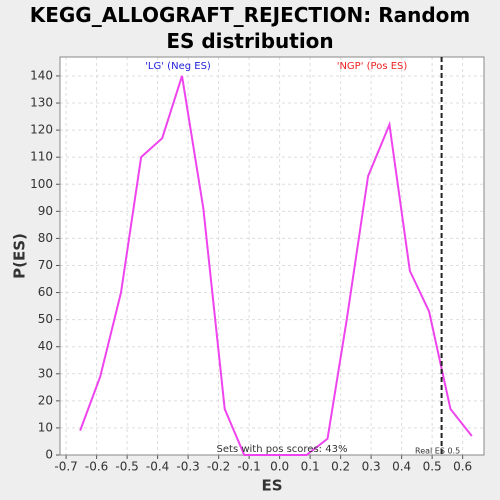 The image size is (500, 500). Describe the element at coordinates (310, 467) in the screenshot. I see `x-tick-label: 0.1` at that location.